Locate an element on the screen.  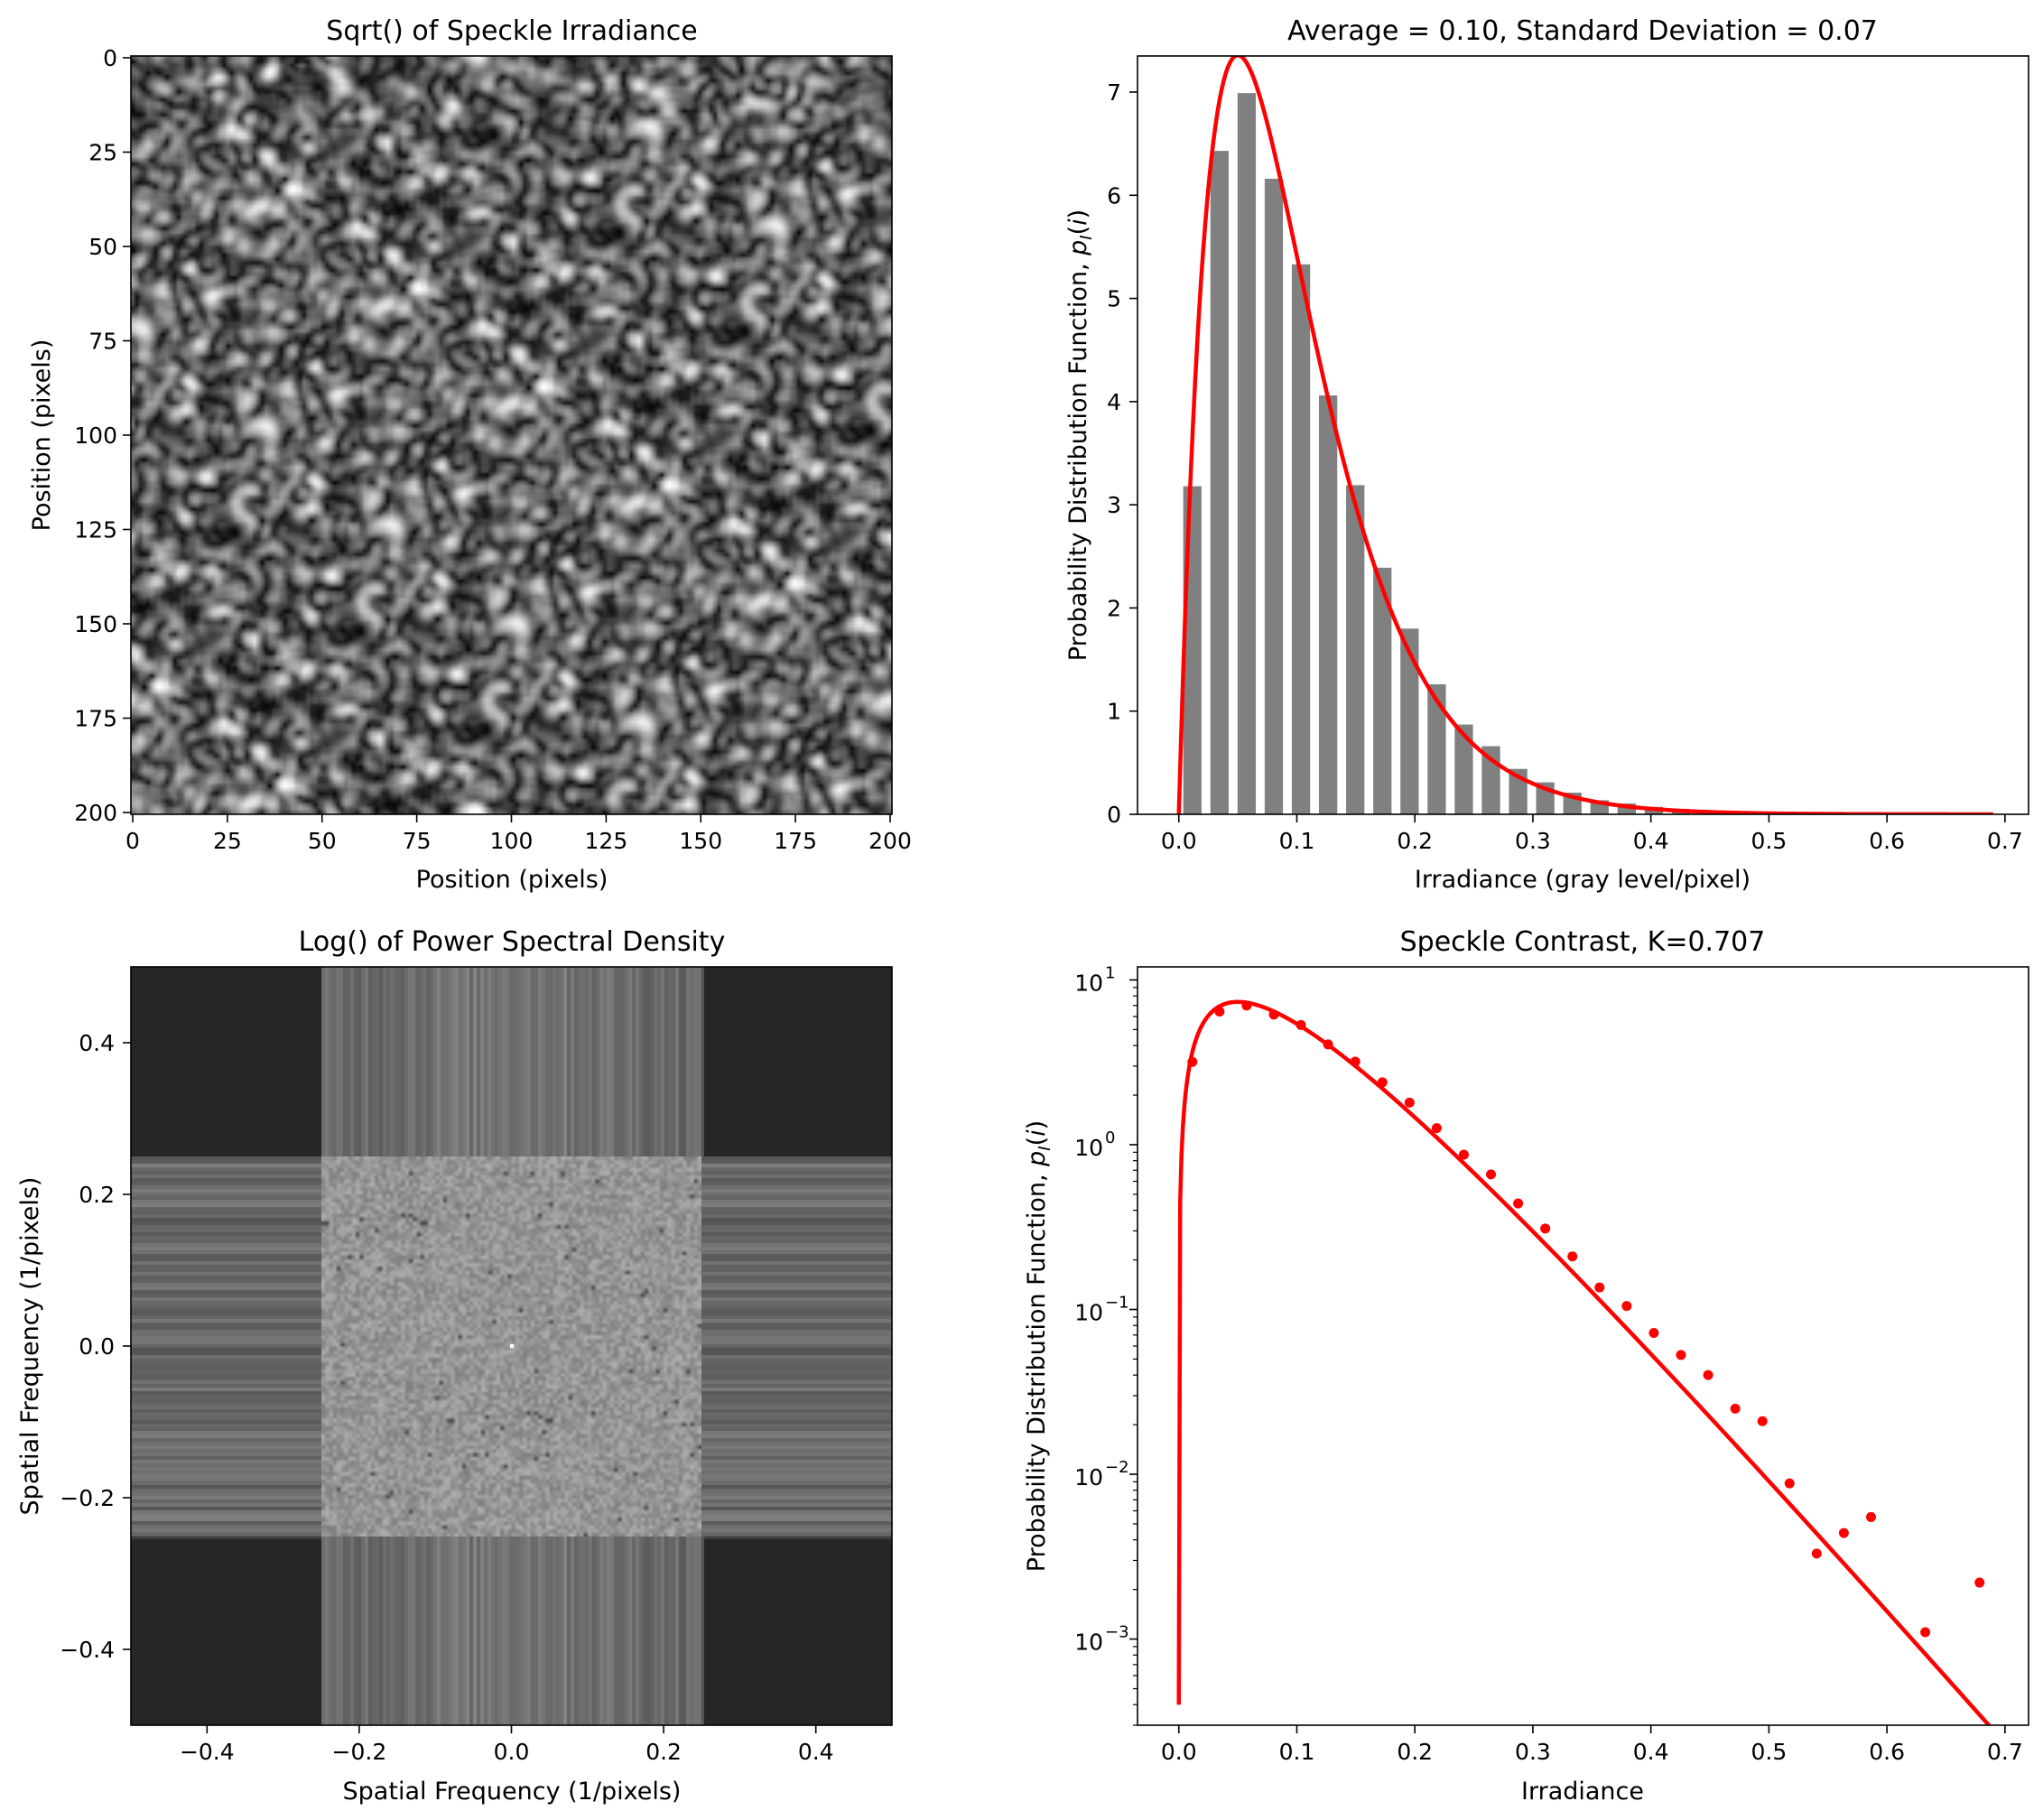
speckle-y-tick-label: 0 is located at coordinates (110, 58).